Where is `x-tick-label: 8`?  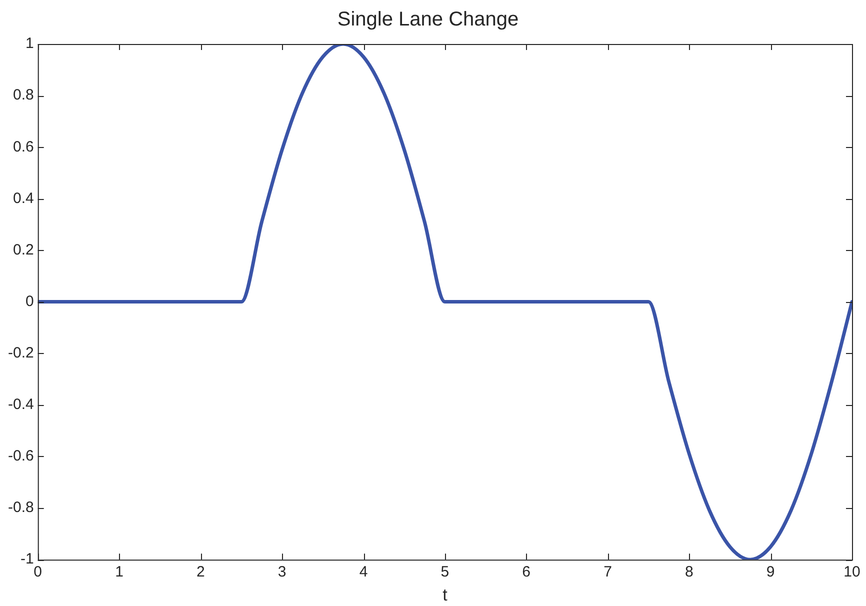
x-tick-label: 8 is located at coordinates (689, 572).